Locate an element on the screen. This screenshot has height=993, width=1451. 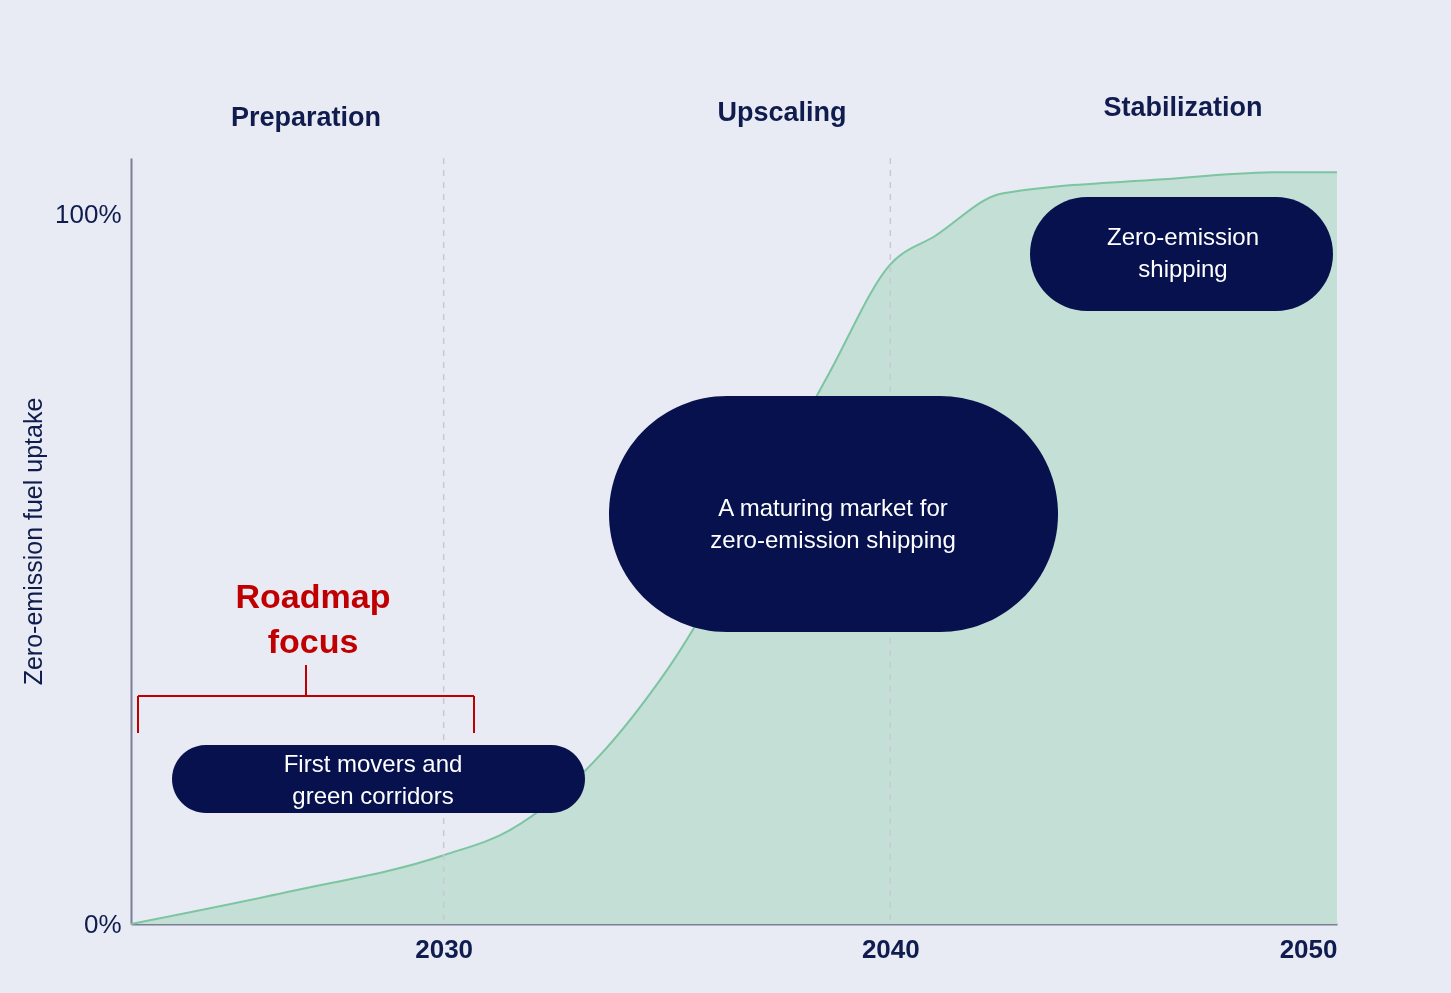
y-tick-label: 100% is located at coordinates (88, 214).